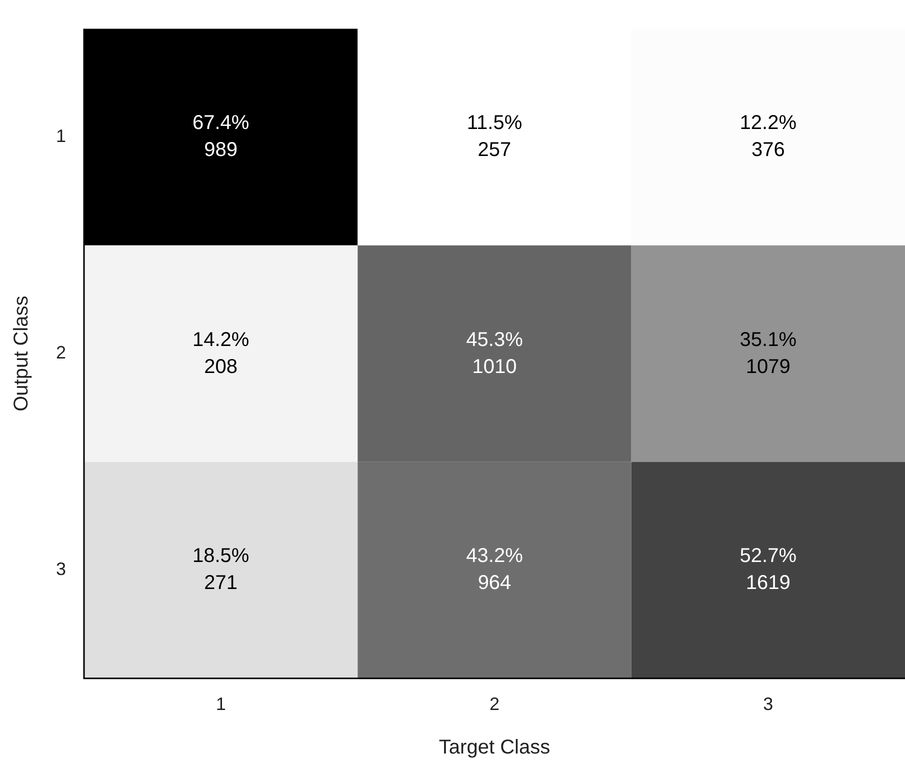  I want to click on y-axis-title: Output Class, so click(21, 354).